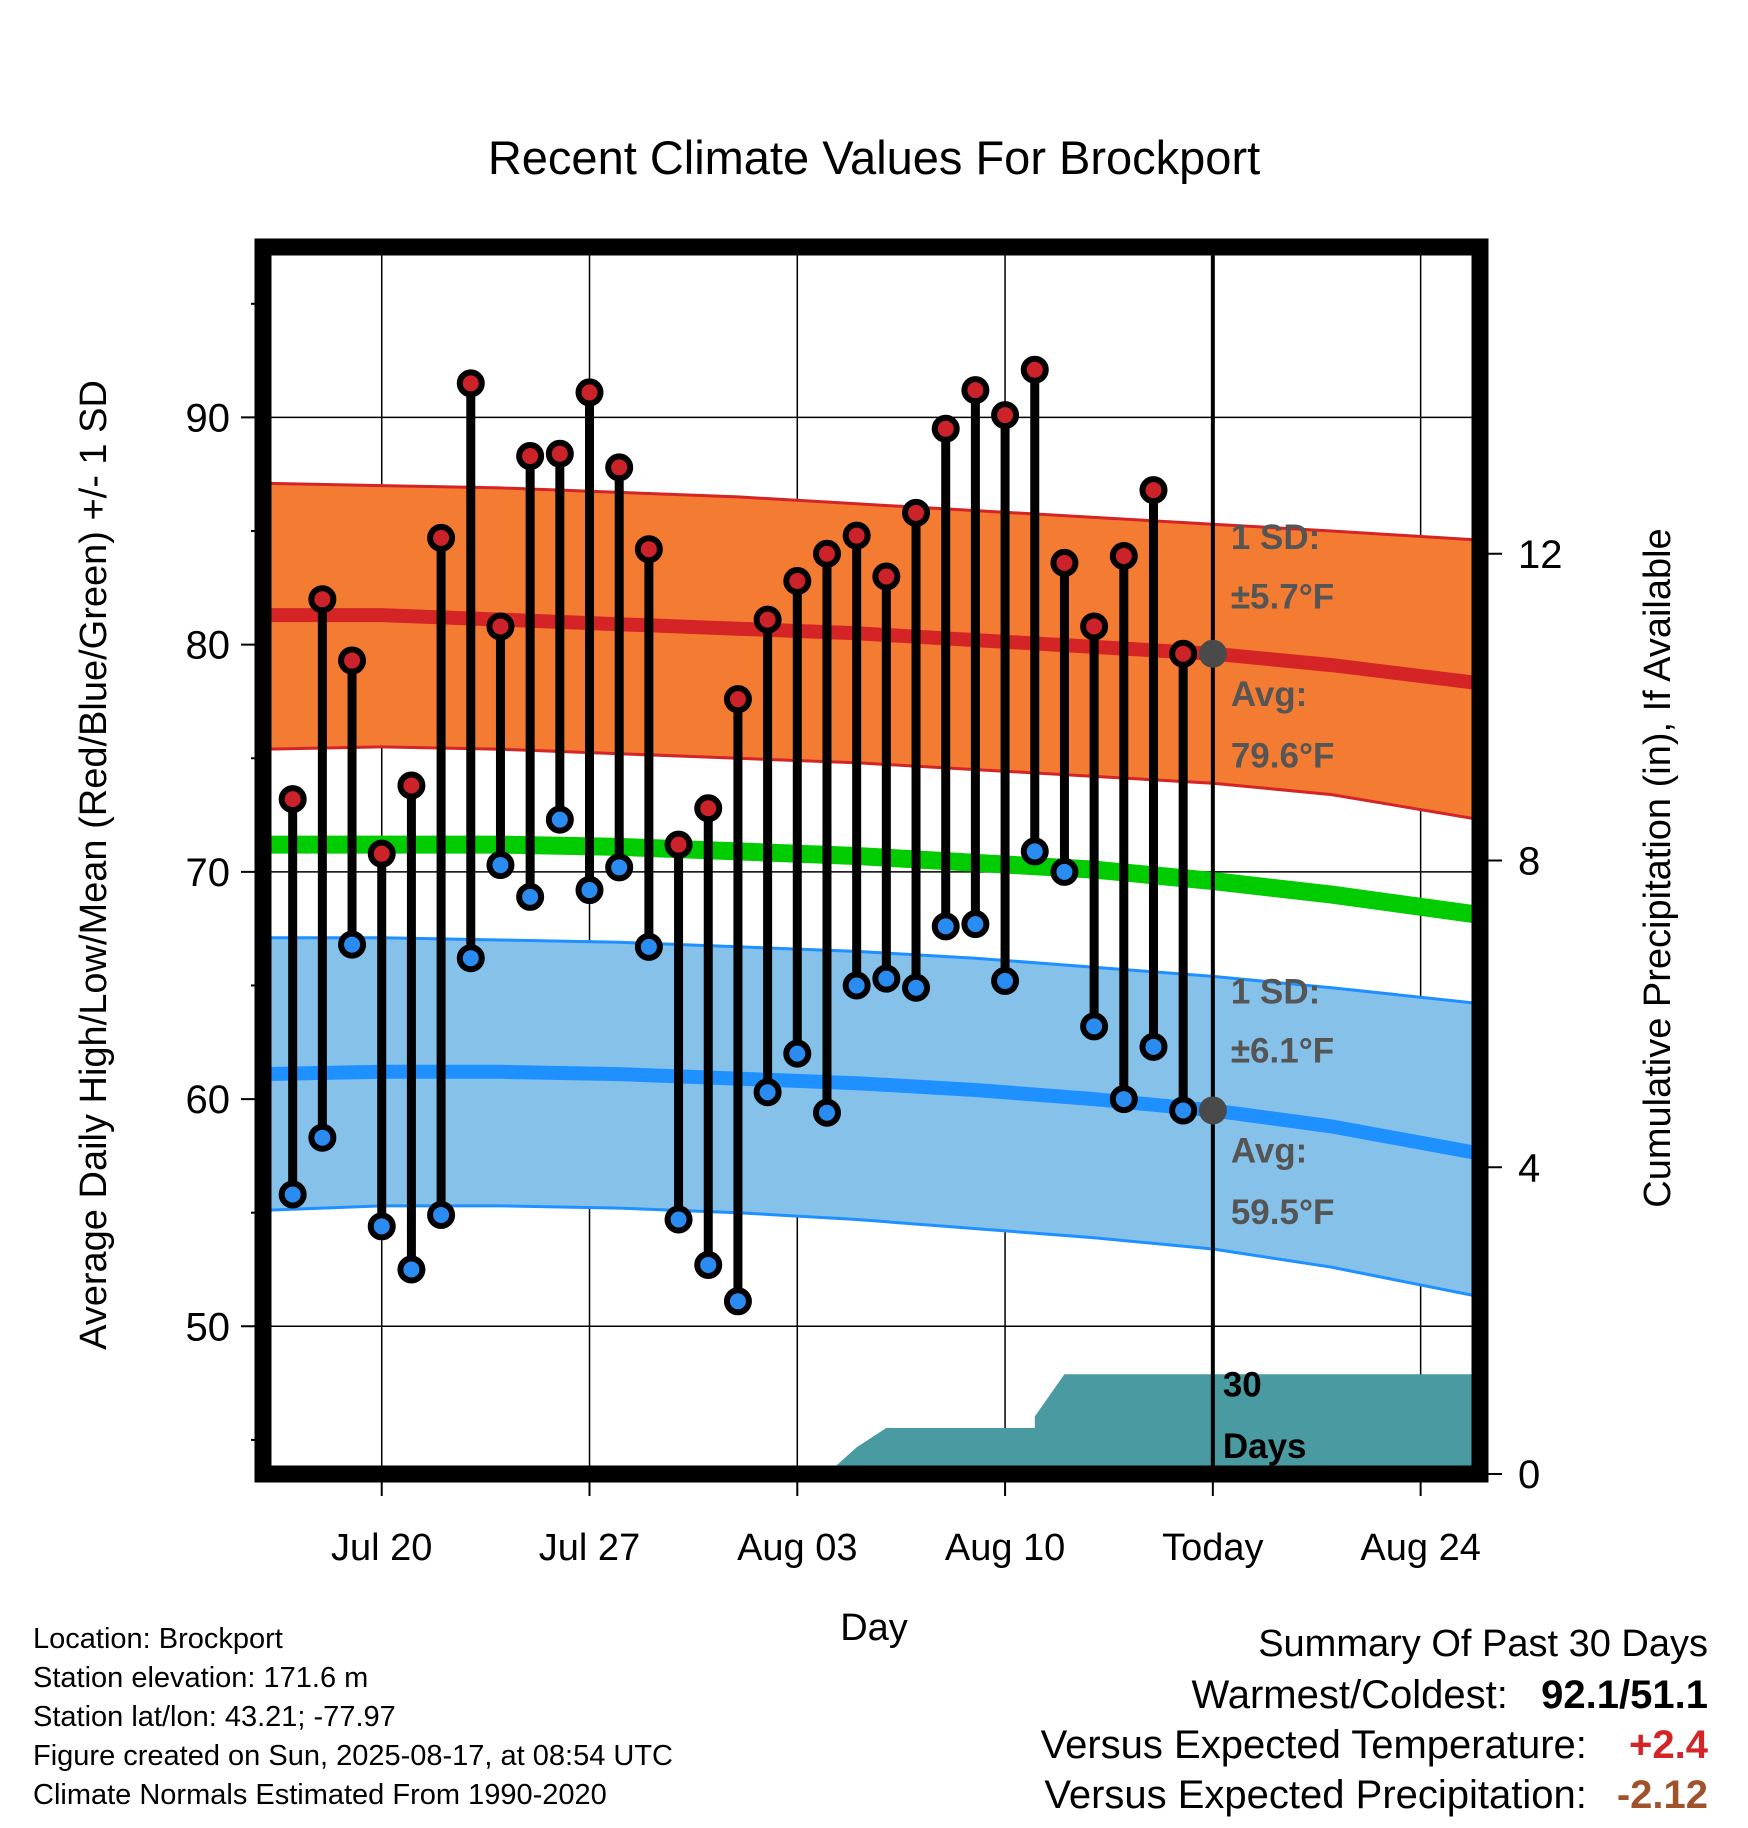  Describe the element at coordinates (1529, 1475) in the screenshot. I see `y2-tick-label: 0` at that location.